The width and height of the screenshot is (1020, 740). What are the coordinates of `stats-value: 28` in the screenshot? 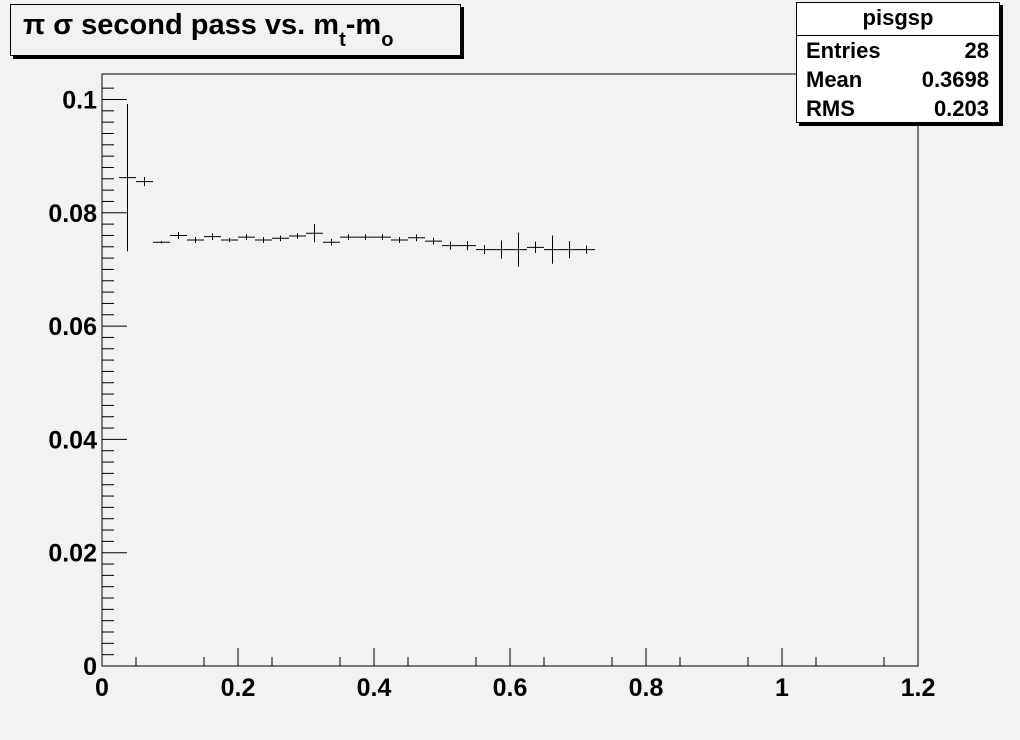 It's located at (976, 50).